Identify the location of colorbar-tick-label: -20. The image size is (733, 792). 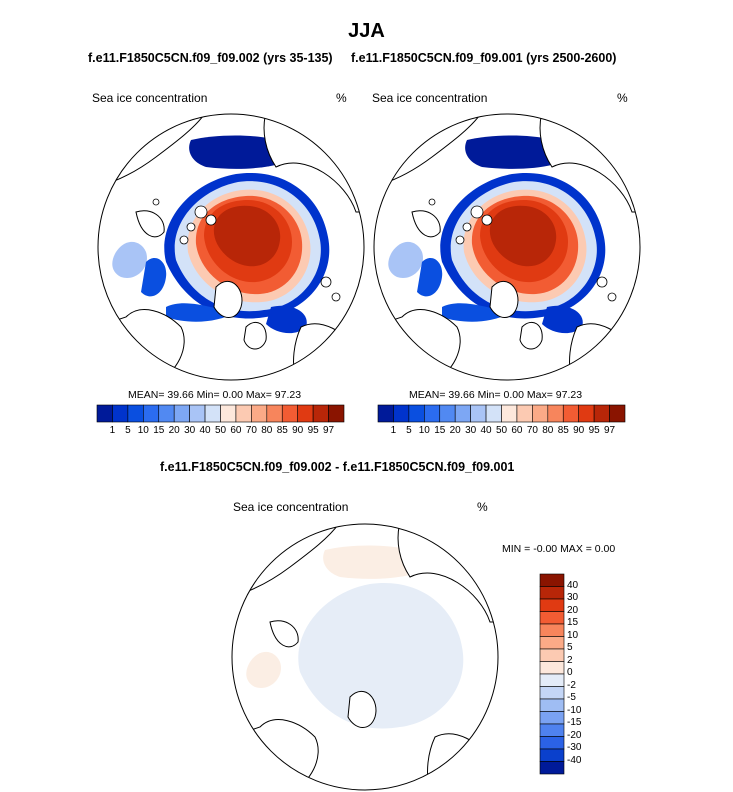
(574, 735).